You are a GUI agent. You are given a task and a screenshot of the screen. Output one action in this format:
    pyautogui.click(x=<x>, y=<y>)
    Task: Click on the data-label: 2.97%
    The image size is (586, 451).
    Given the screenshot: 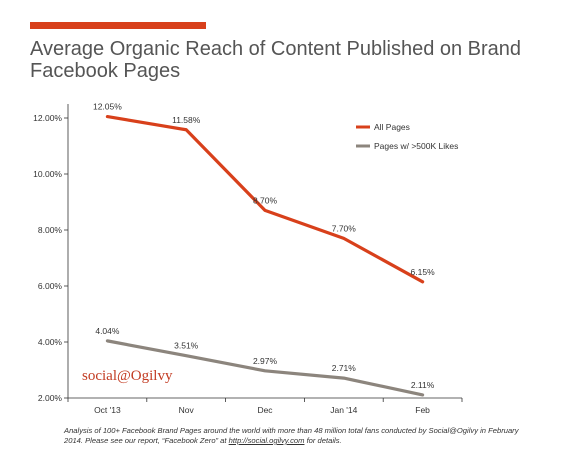 What is the action you would take?
    pyautogui.click(x=265, y=361)
    